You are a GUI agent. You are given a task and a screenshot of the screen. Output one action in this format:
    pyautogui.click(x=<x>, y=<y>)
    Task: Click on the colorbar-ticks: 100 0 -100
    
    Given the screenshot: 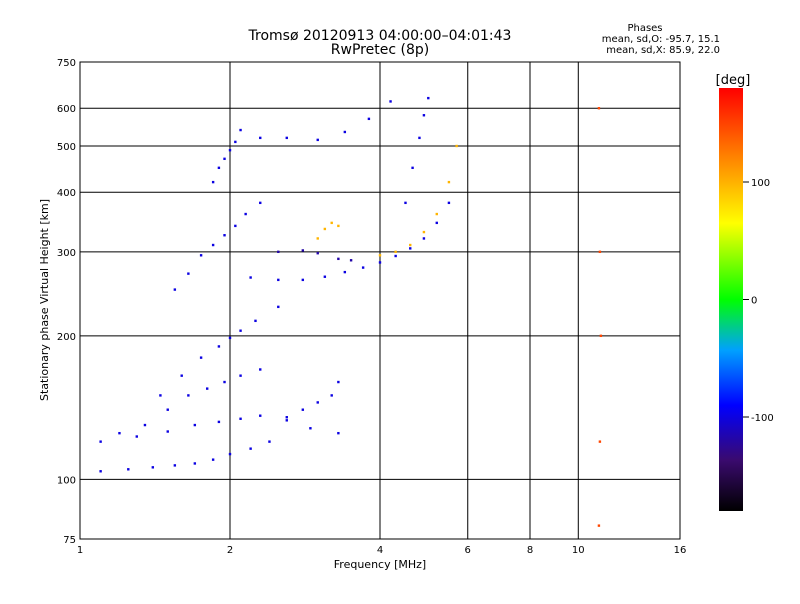 What is the action you would take?
    pyautogui.click(x=758, y=301)
    